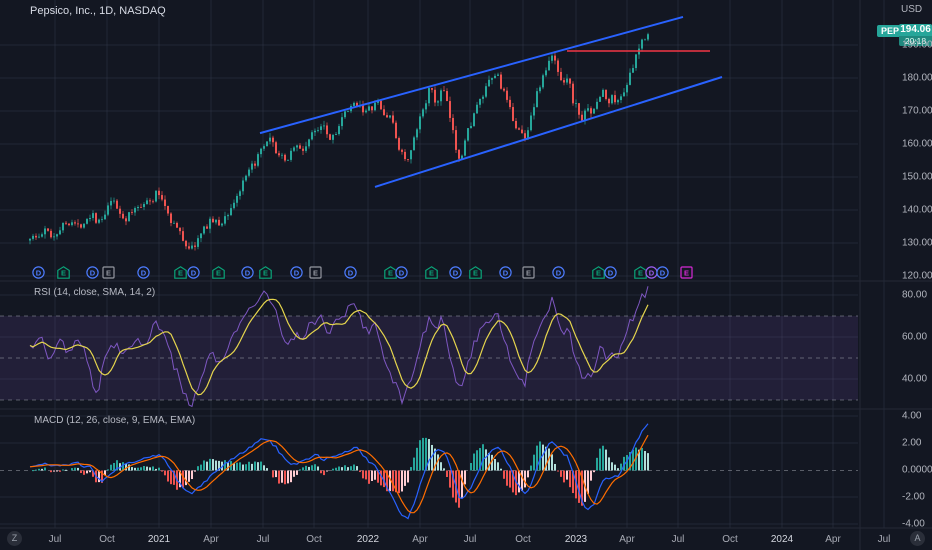 This screenshot has height=550, width=932. What do you see at coordinates (917, 470) in the screenshot?
I see `macd-axis-tick: 0.0000` at bounding box center [917, 470].